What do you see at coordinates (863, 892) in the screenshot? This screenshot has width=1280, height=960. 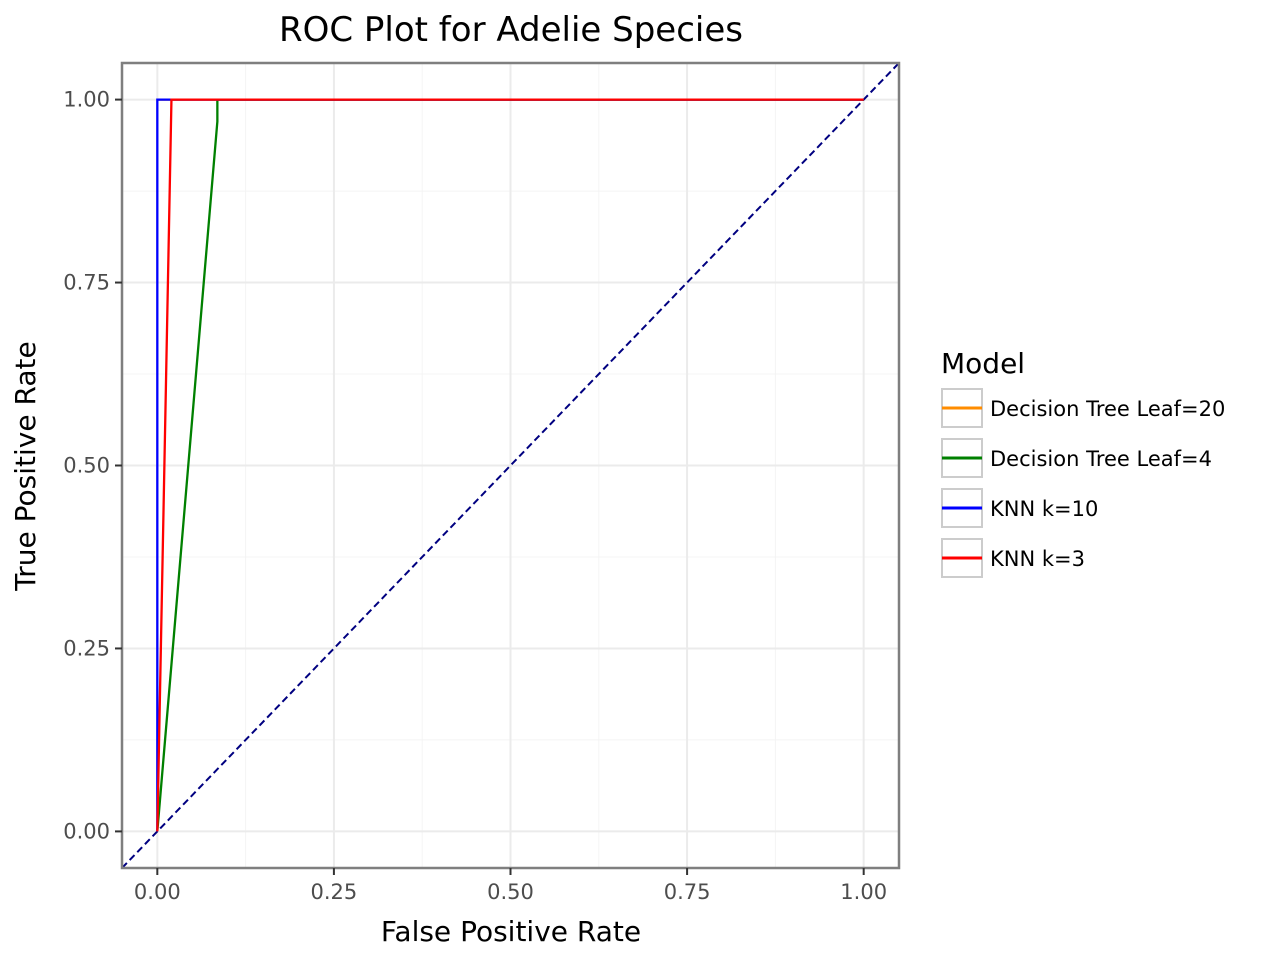 I see `x-tick-label: 1.00` at bounding box center [863, 892].